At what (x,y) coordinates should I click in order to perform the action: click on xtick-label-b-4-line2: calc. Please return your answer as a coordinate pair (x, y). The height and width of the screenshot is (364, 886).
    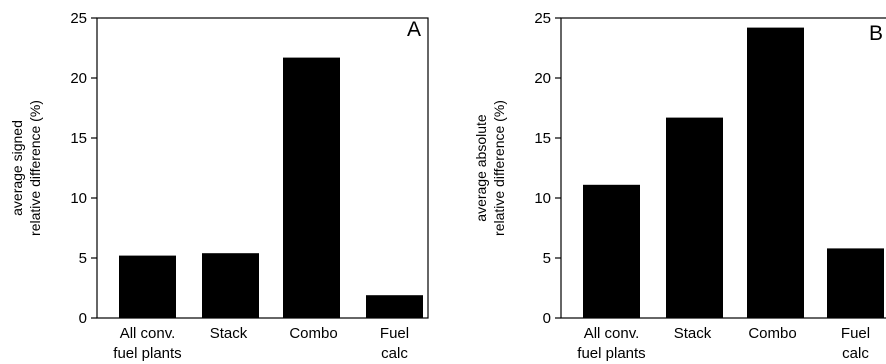
    Looking at the image, I should click on (855, 353).